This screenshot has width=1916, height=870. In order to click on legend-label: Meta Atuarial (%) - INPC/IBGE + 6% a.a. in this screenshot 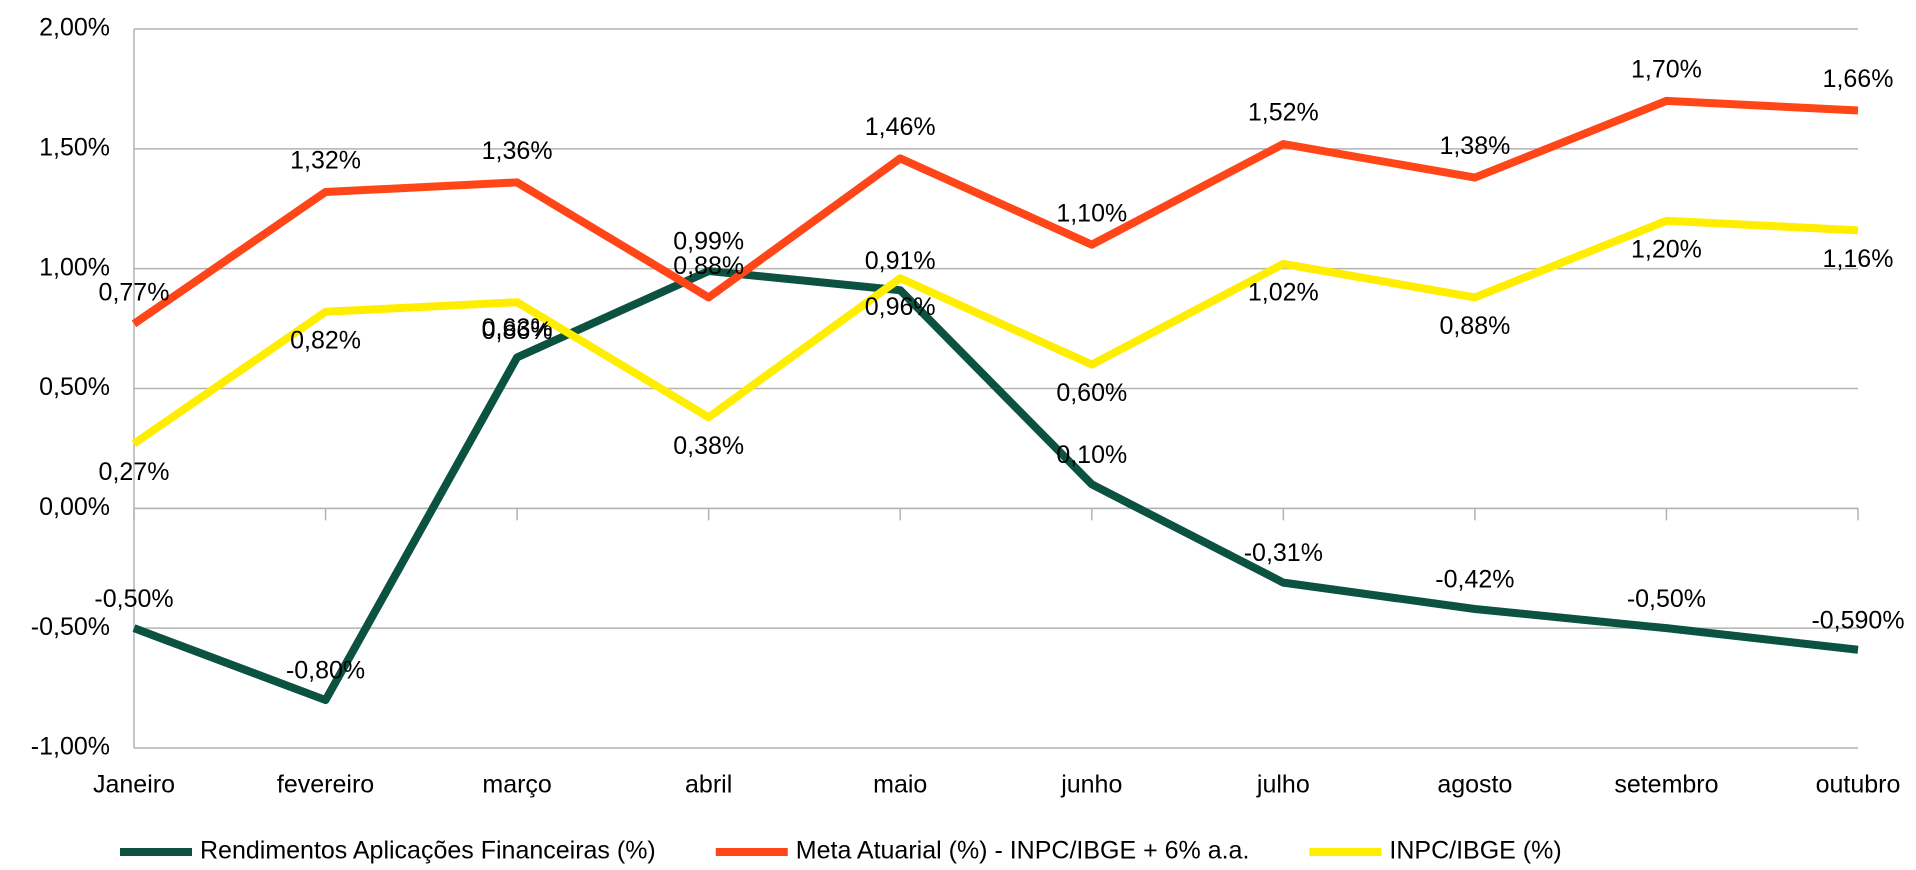, I will do `click(1023, 851)`.